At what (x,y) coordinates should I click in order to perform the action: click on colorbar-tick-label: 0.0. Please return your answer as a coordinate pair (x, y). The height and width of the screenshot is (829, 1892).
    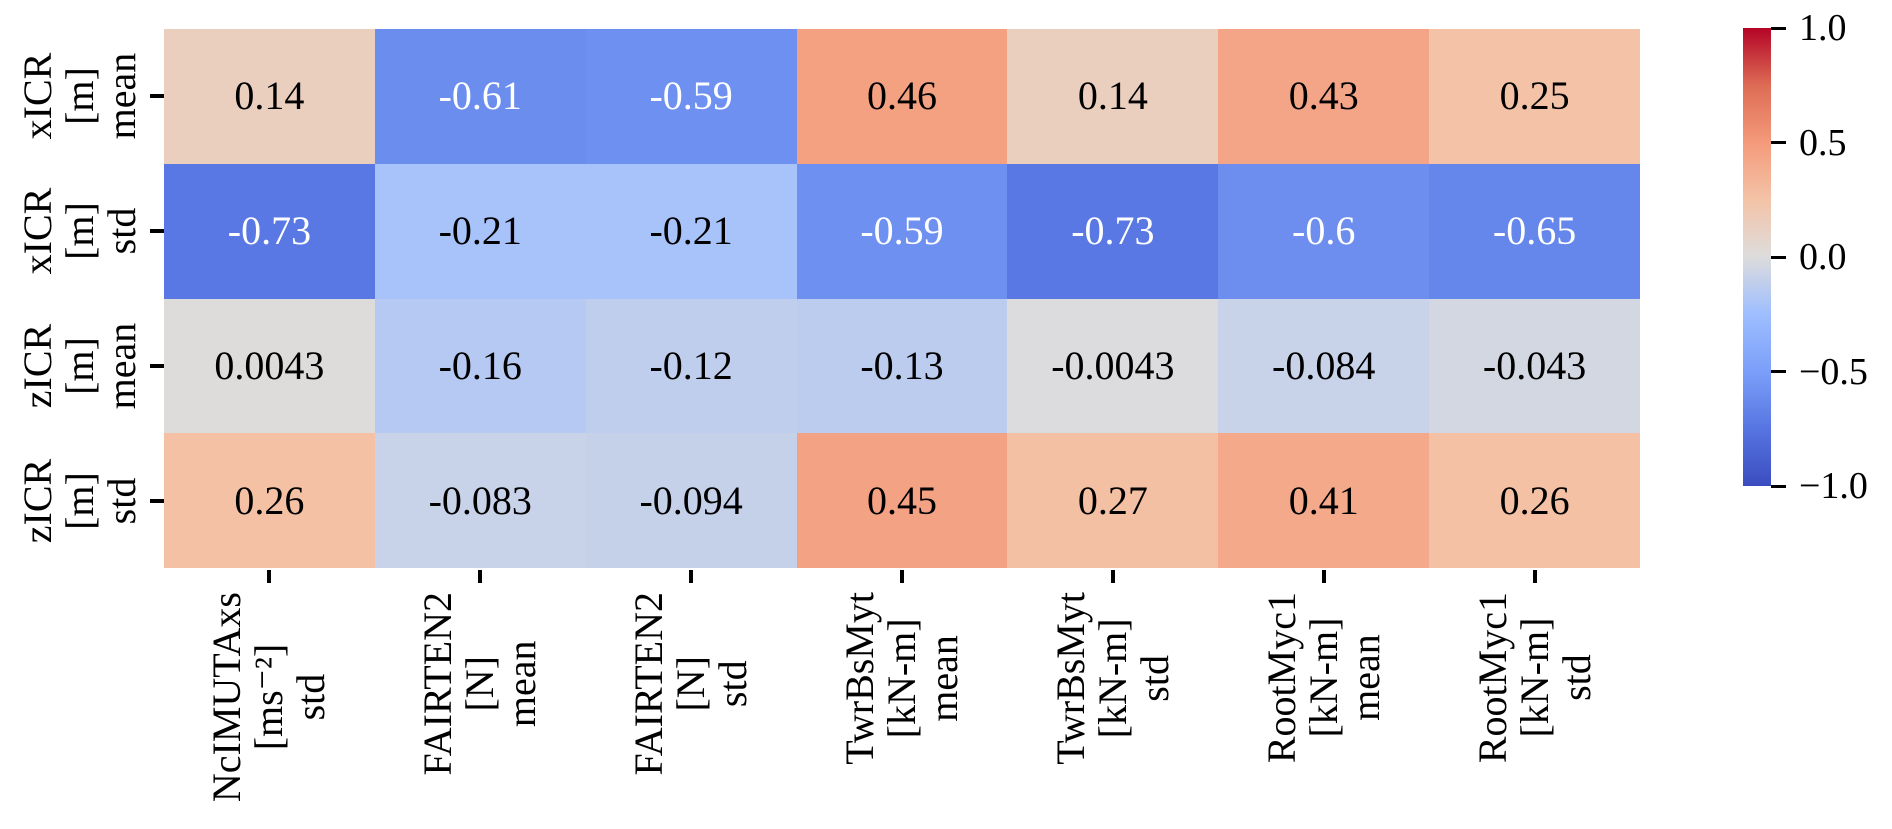
    Looking at the image, I should click on (1823, 257).